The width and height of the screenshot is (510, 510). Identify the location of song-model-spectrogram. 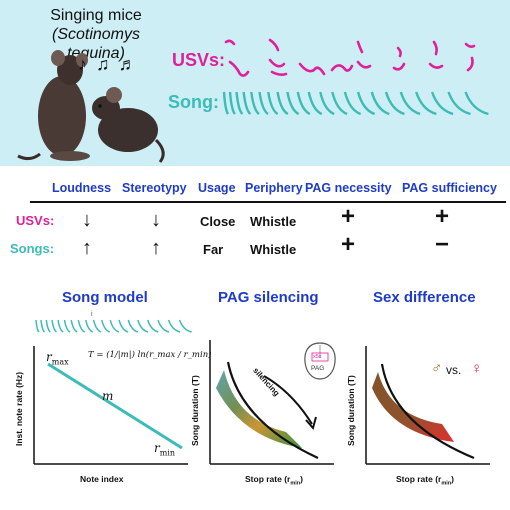
(113, 326).